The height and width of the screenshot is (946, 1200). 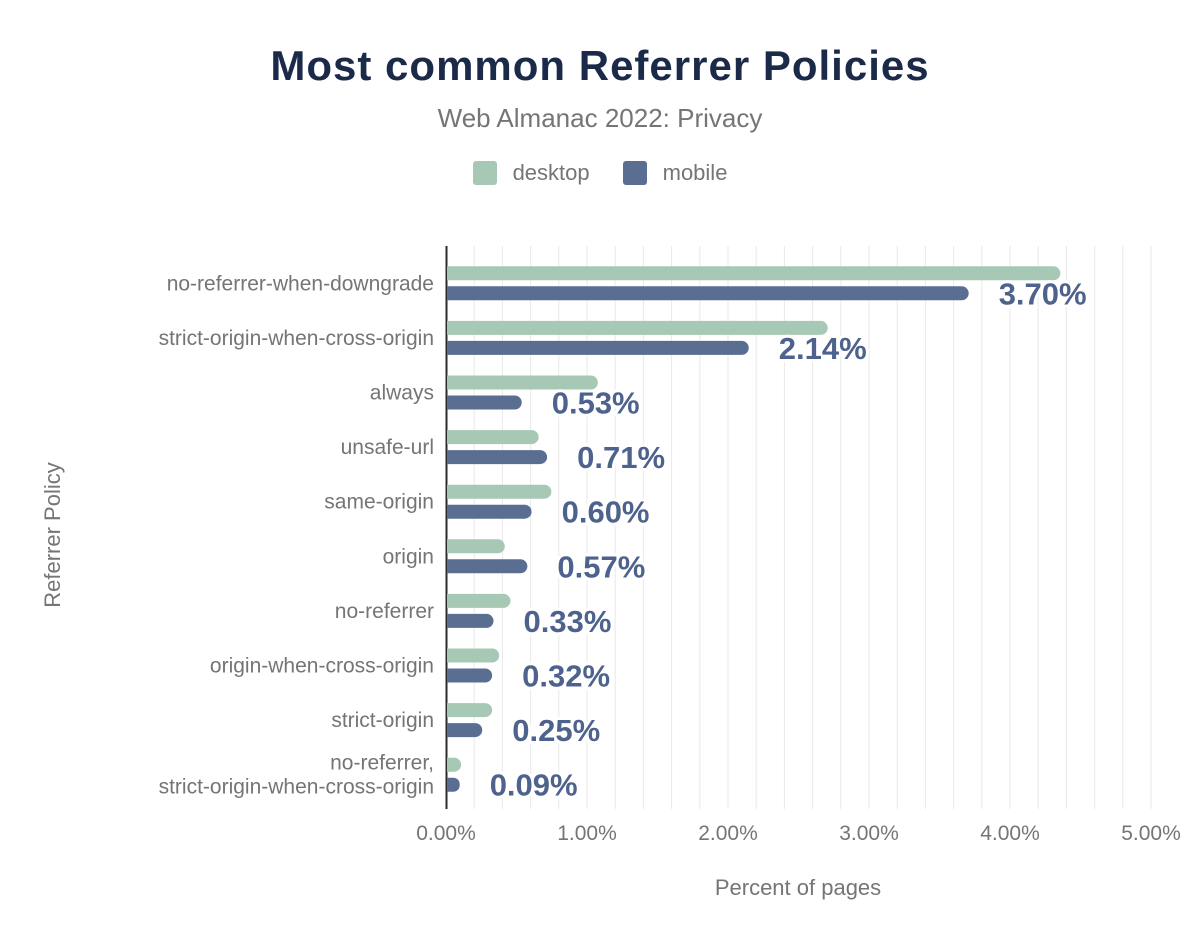 I want to click on value-label: 0.25%, so click(x=556, y=730).